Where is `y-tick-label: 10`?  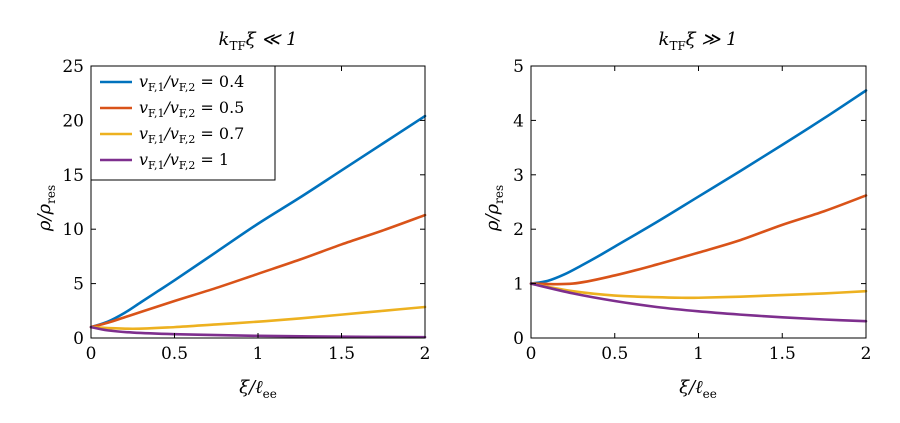
y-tick-label: 10 is located at coordinates (73, 230).